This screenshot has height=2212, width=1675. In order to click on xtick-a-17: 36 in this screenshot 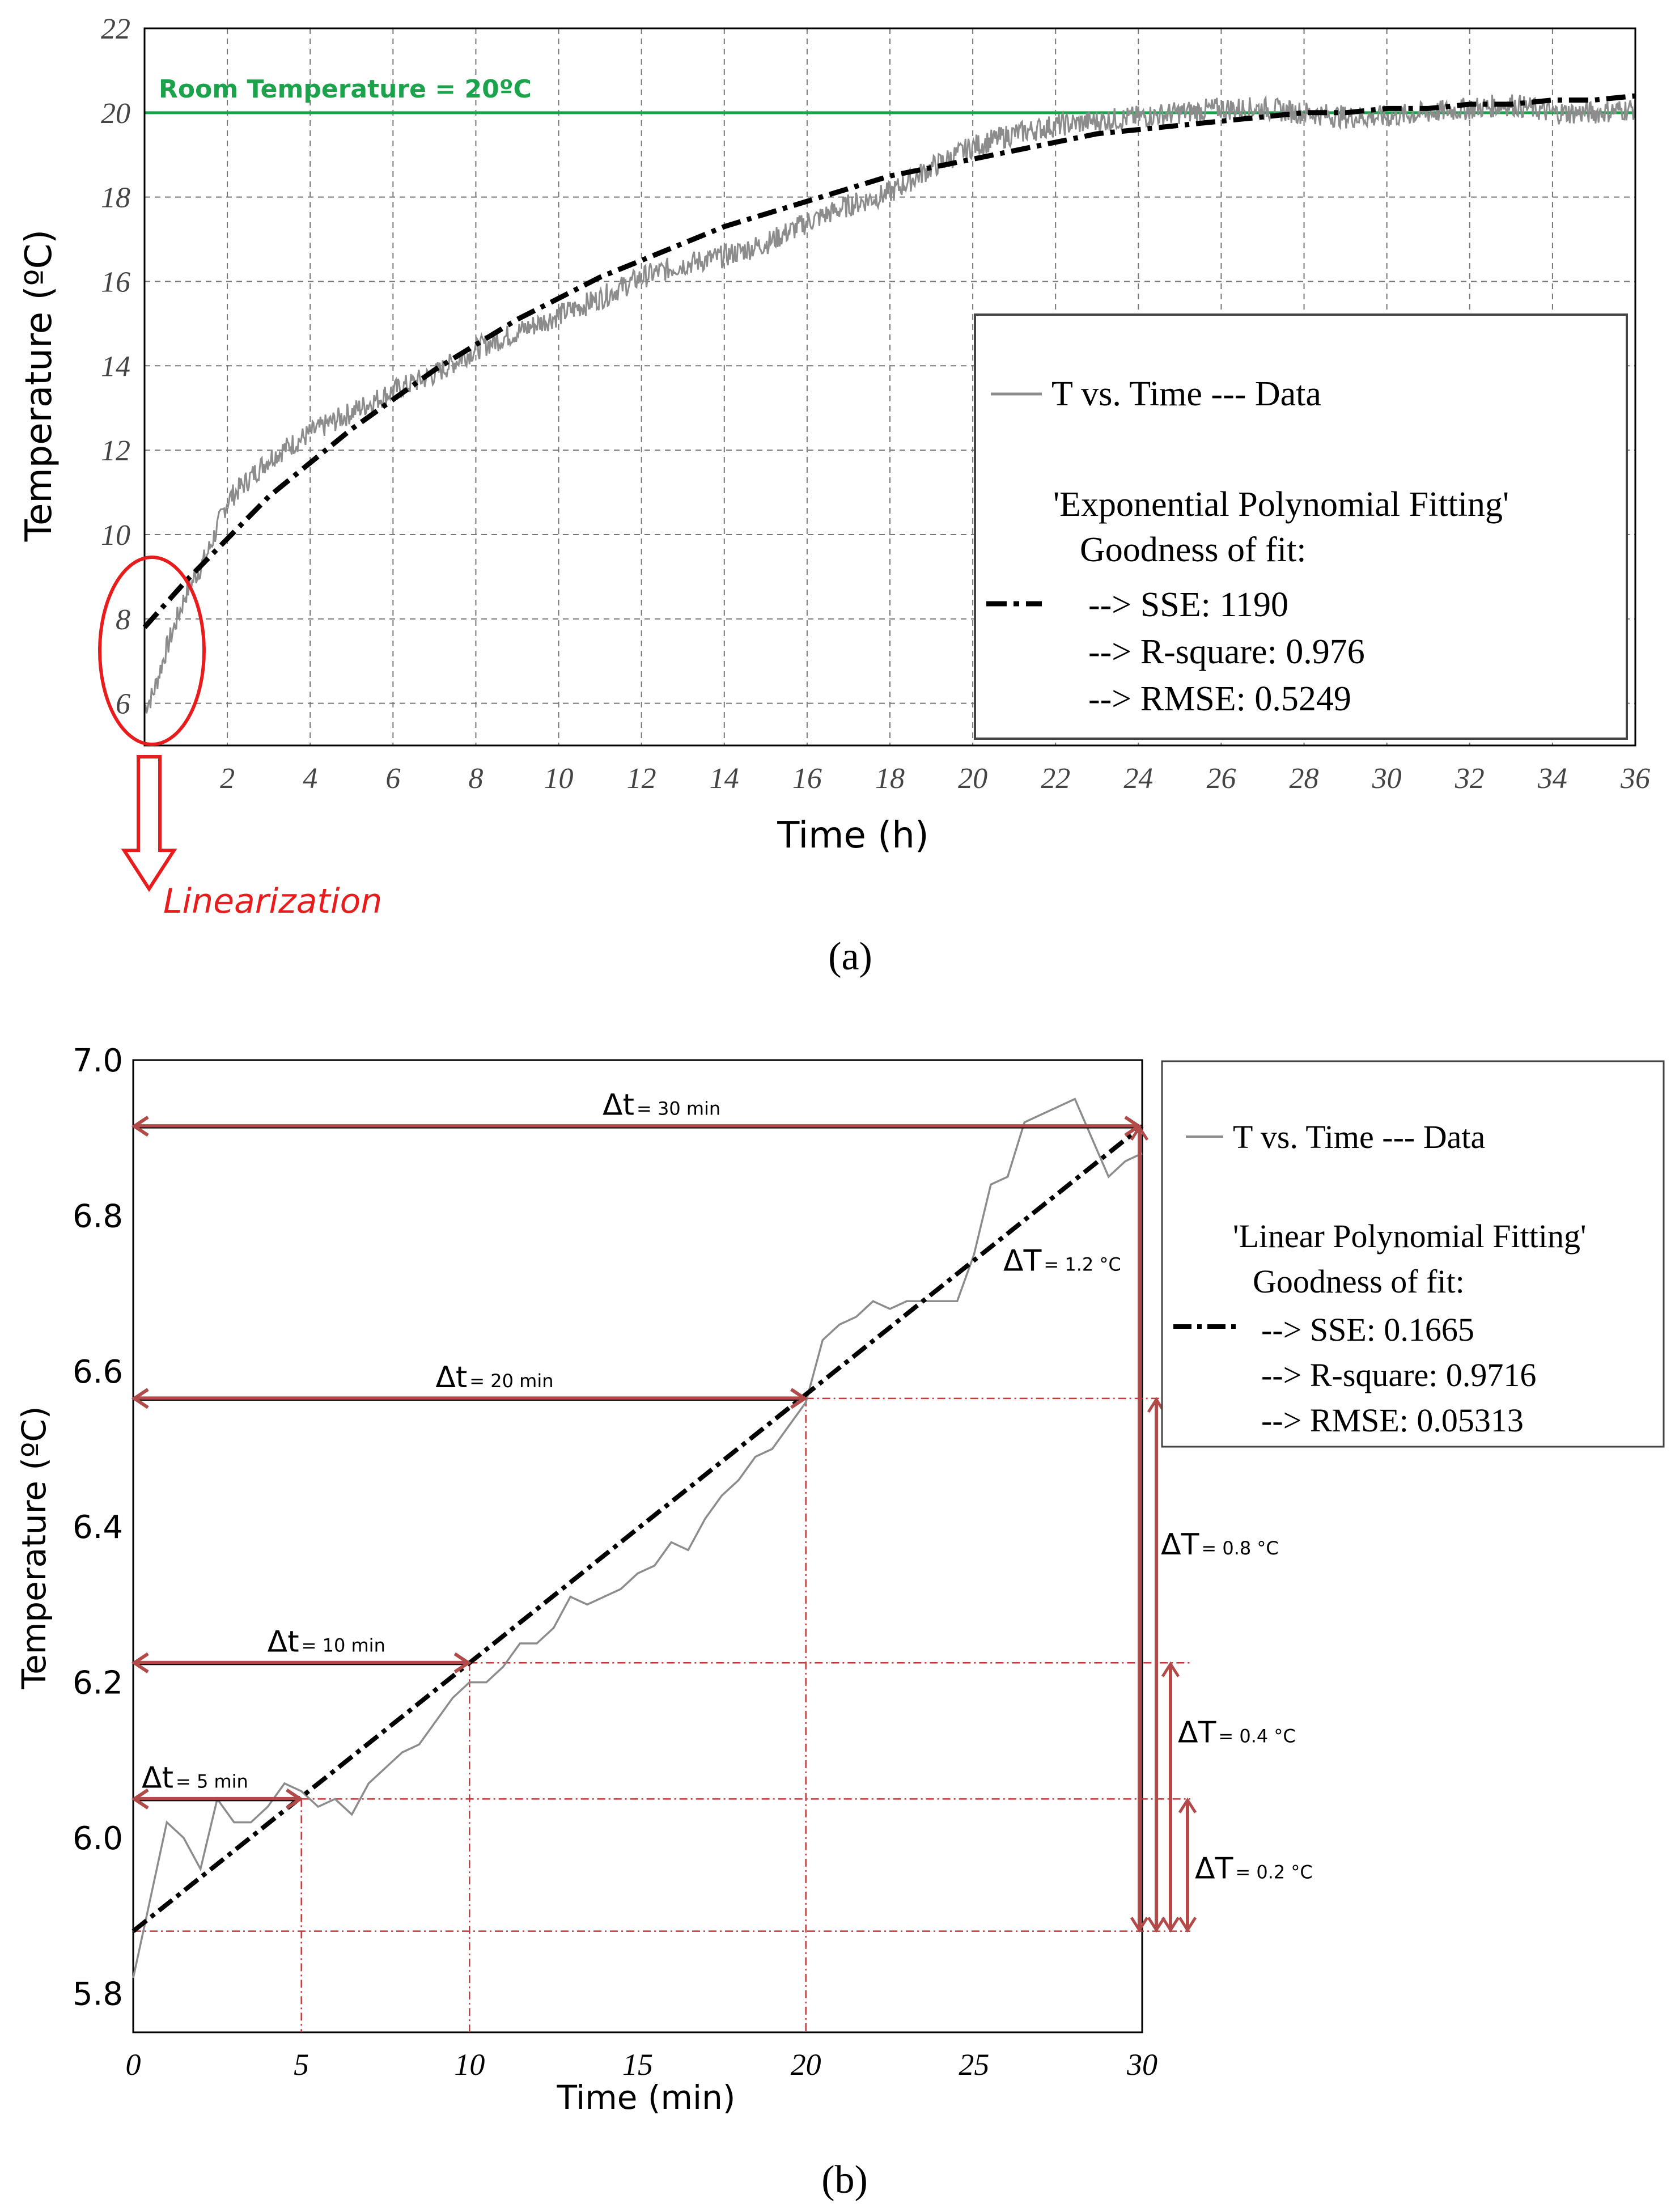, I will do `click(1635, 778)`.